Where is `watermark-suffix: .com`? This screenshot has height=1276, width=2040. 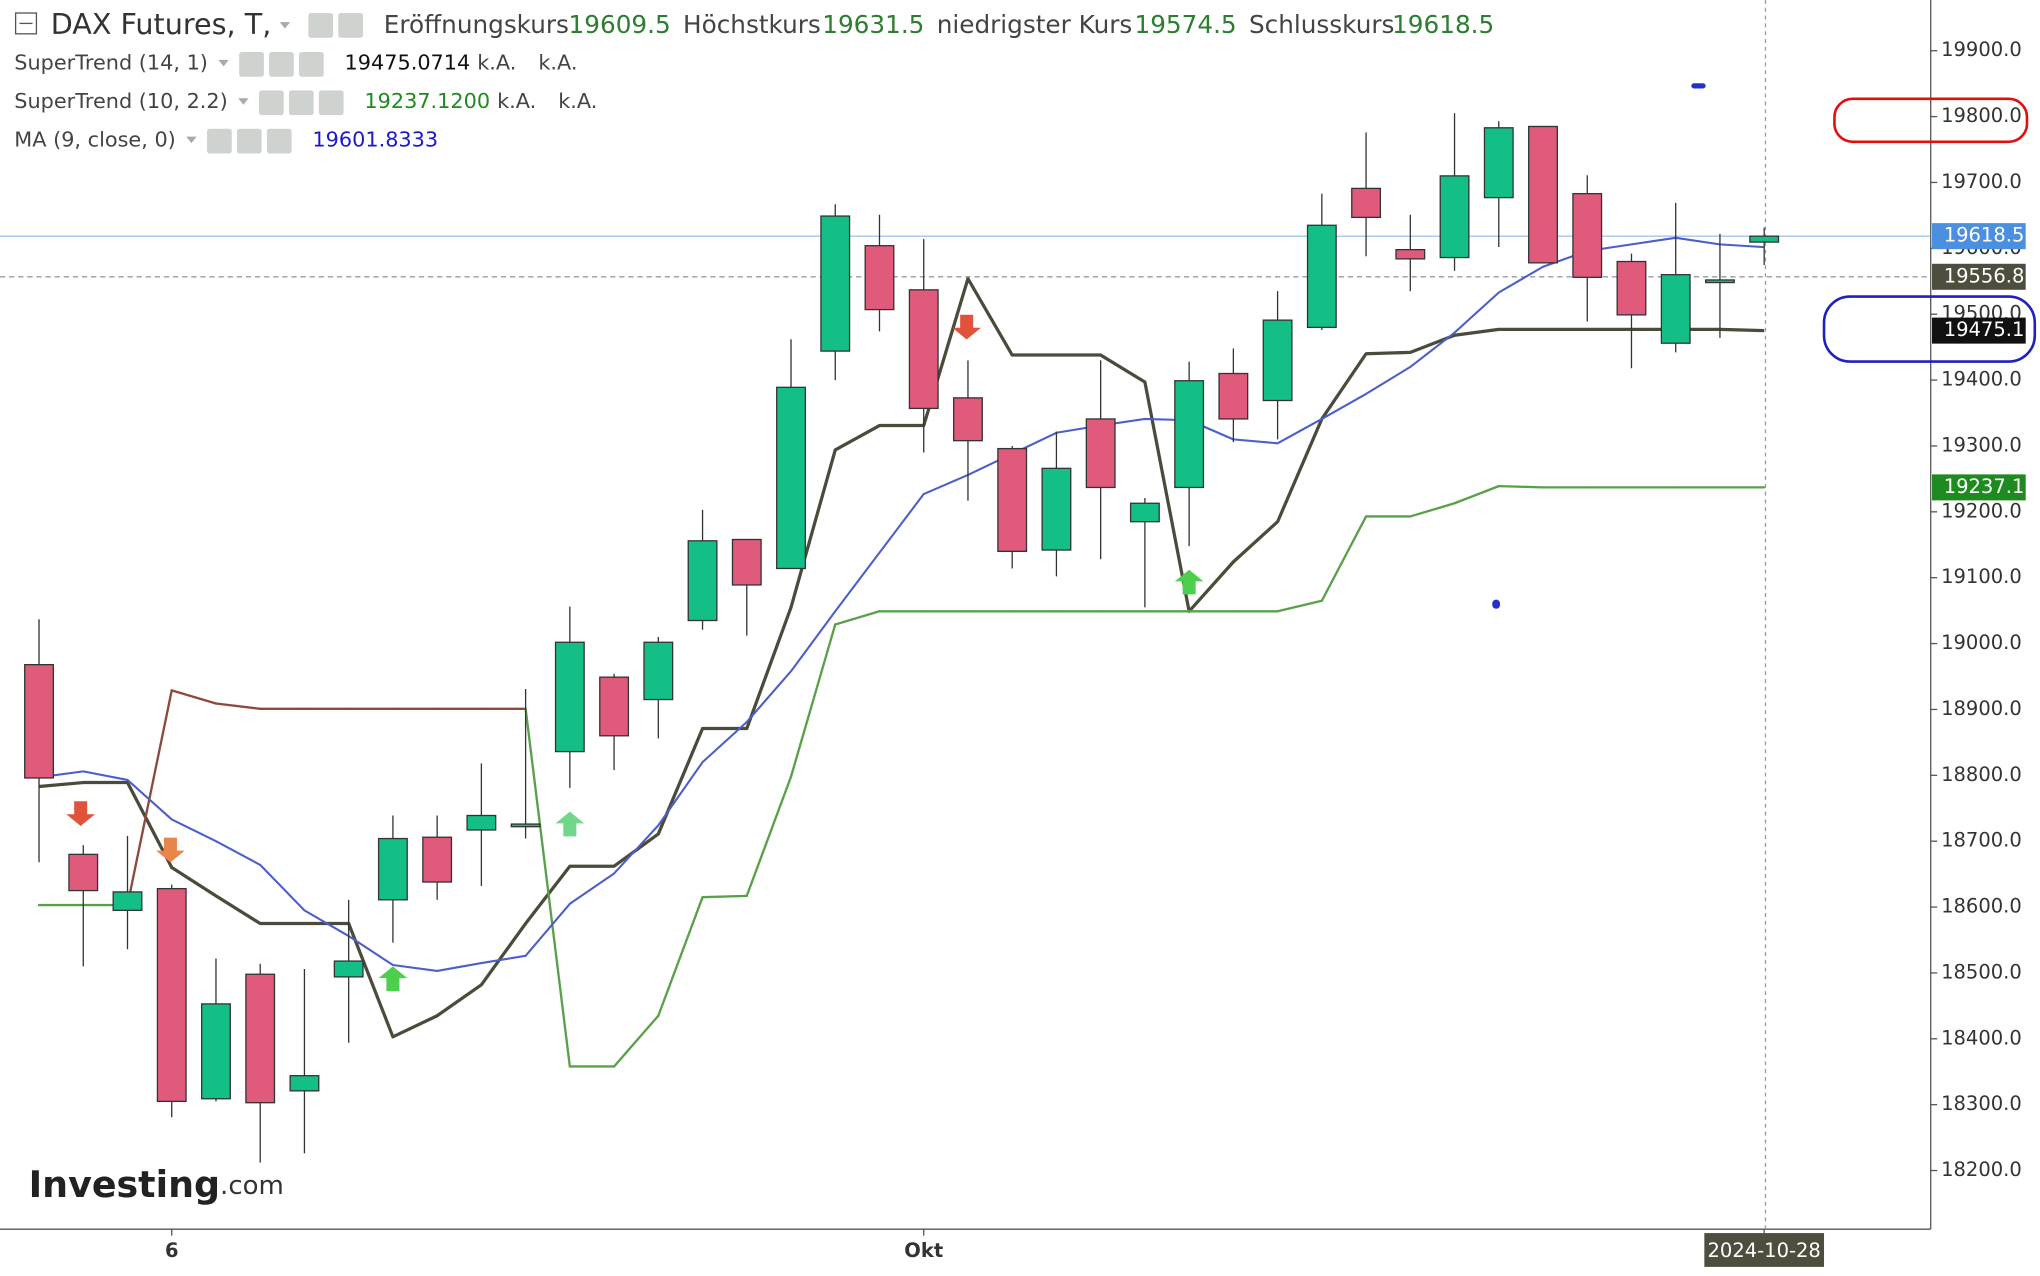 watermark-suffix: .com is located at coordinates (252, 1186).